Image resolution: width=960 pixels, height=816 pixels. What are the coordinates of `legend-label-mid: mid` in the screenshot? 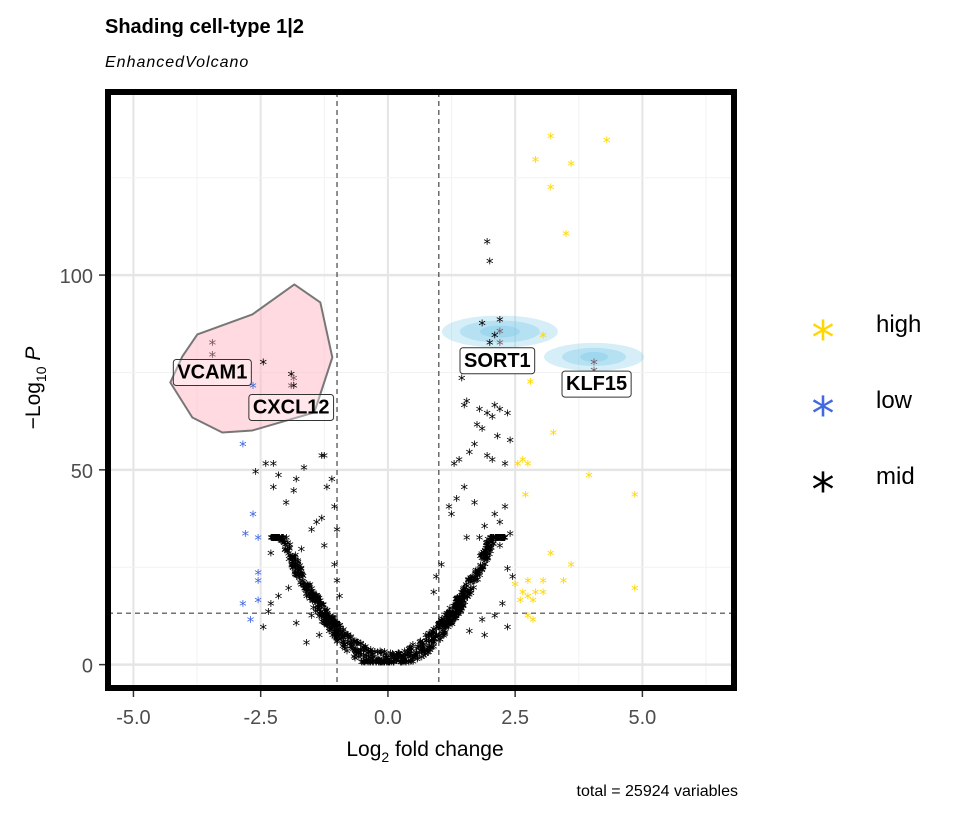 It's located at (895, 476).